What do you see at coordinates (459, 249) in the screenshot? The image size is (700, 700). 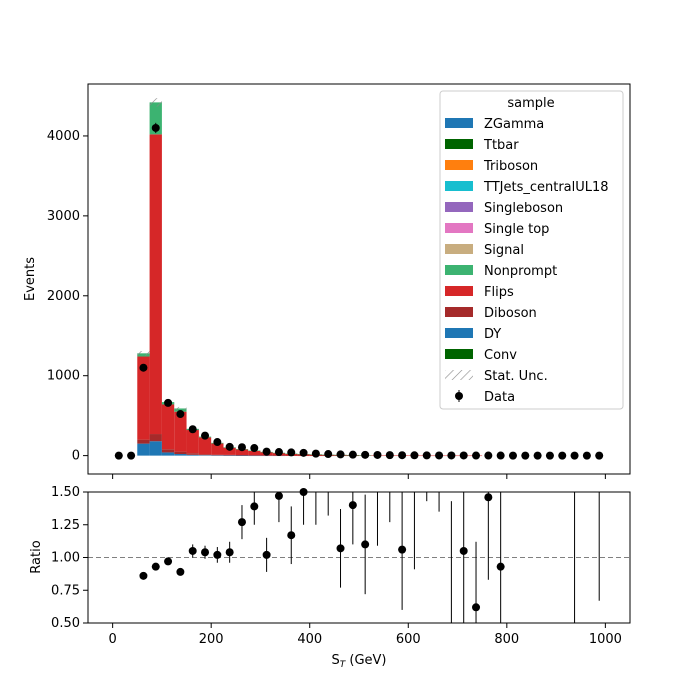 I see `legend-swatch-signal` at bounding box center [459, 249].